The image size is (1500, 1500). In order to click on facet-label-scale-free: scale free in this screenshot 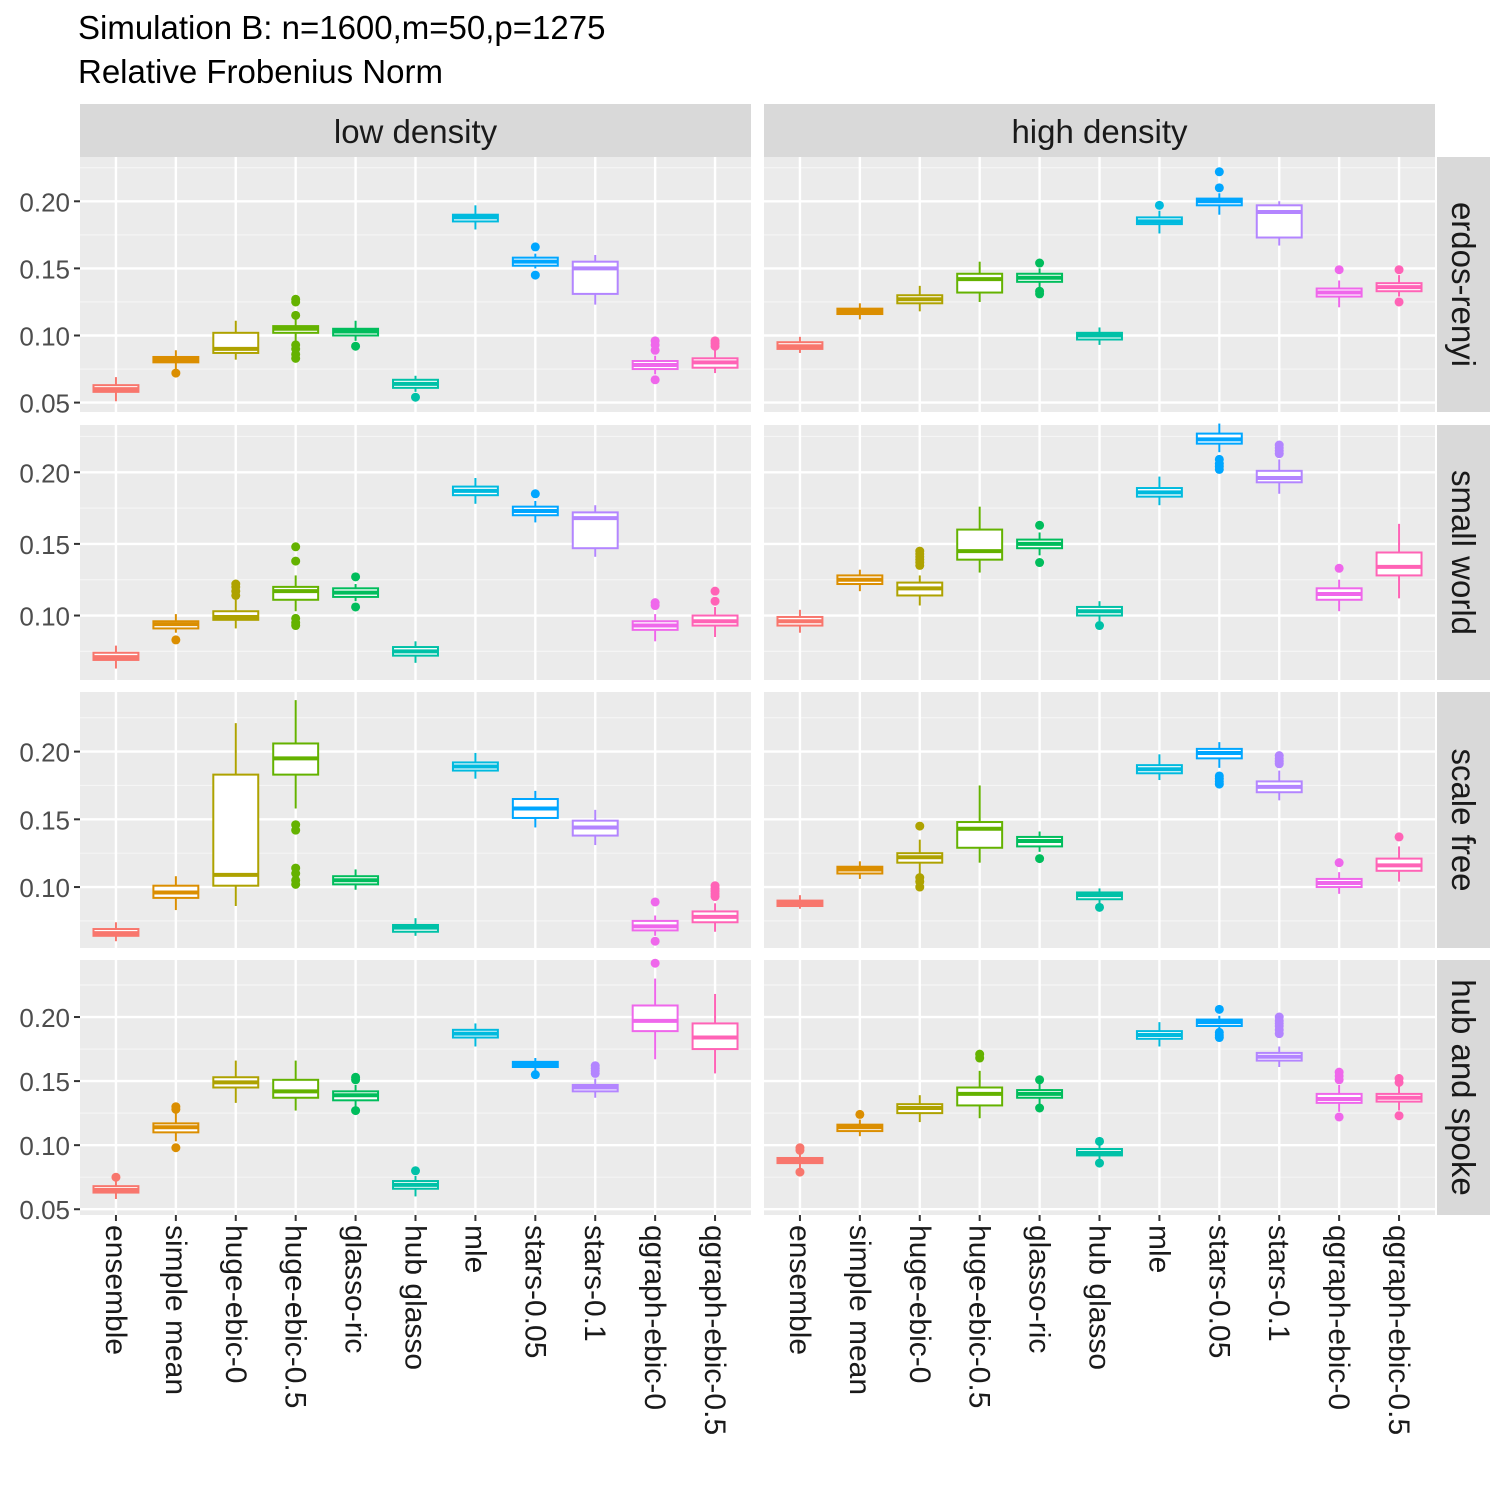, I will do `click(1463, 819)`.